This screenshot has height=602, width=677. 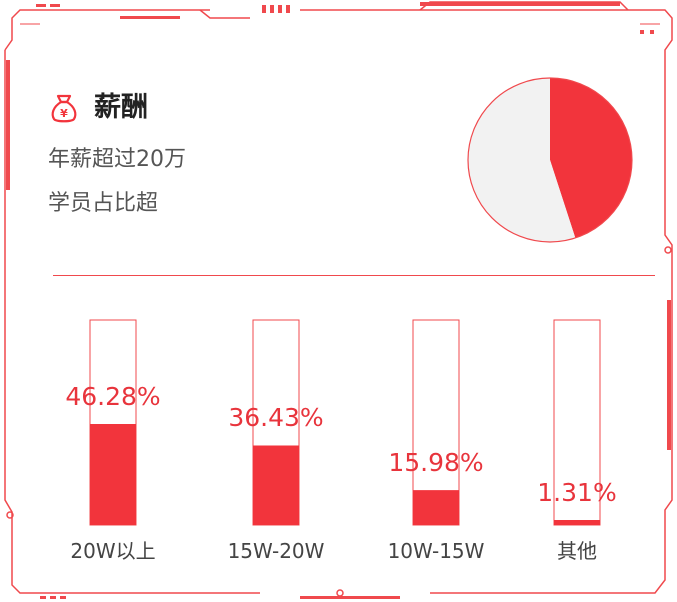 I want to click on description-line-2: 学员占比超, so click(x=103, y=203).